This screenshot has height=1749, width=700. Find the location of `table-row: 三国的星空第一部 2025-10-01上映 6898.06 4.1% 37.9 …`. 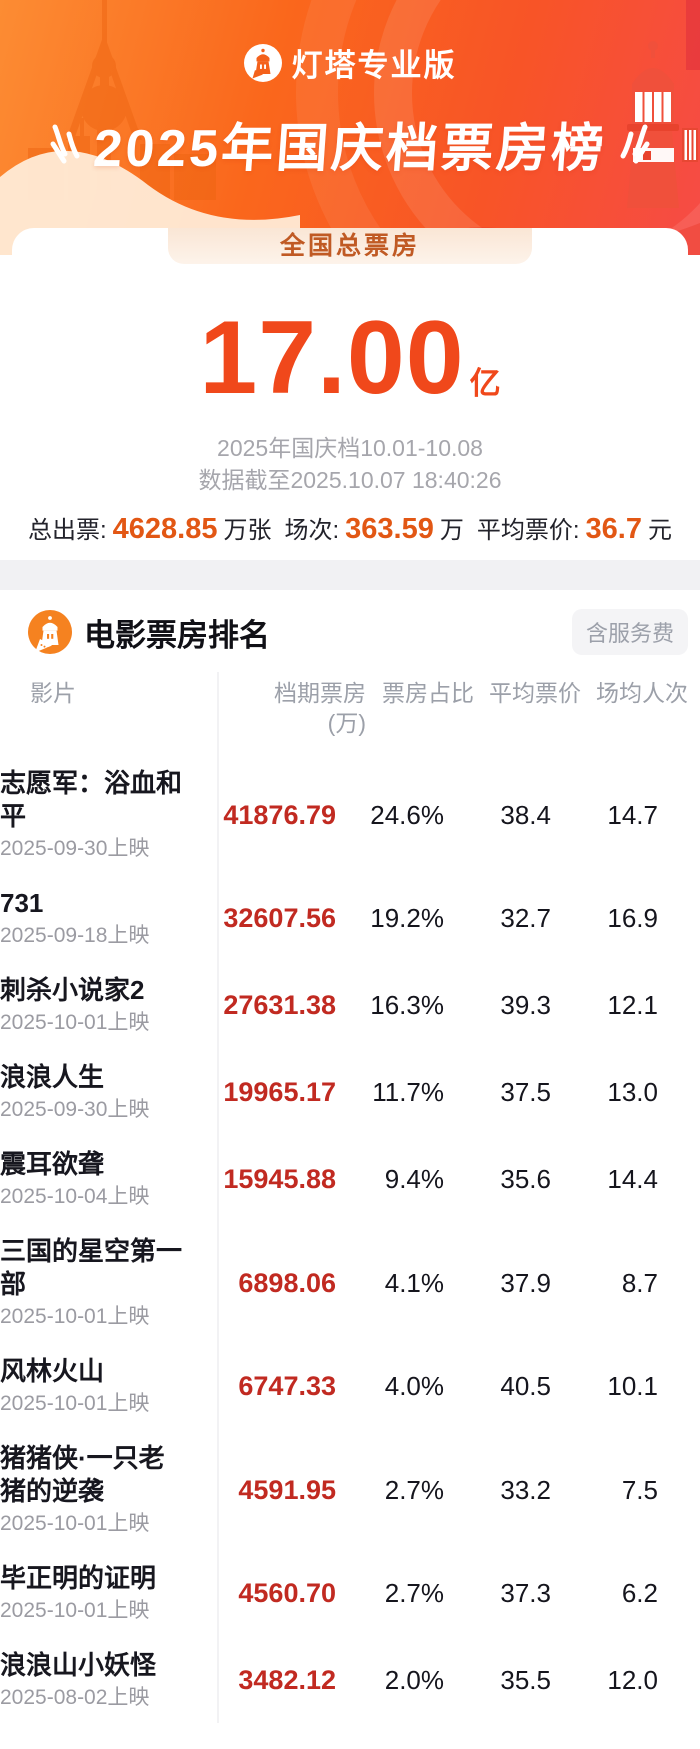

table-row: 三国的星空第一部 2025-10-01上映 6898.06 4.1% 37.9 … is located at coordinates (350, 1284).